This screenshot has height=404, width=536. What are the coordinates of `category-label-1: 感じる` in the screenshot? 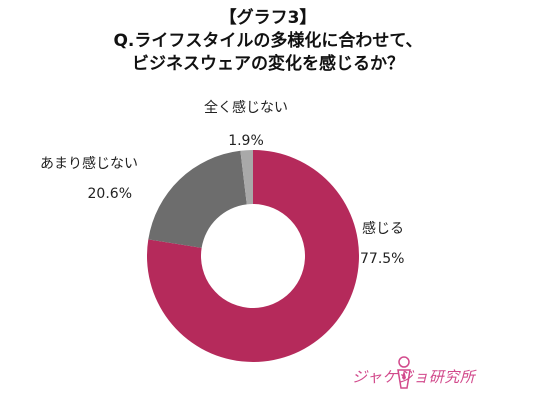 It's located at (383, 228).